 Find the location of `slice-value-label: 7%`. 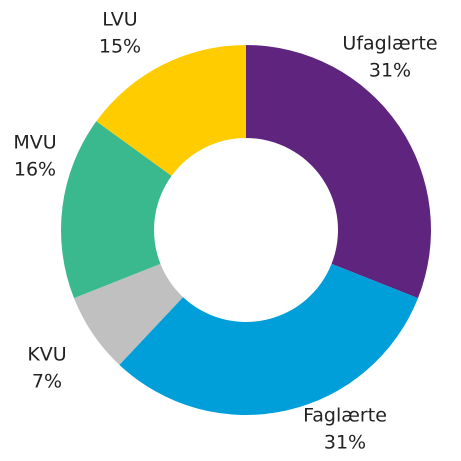

slice-value-label: 7% is located at coordinates (47, 382).